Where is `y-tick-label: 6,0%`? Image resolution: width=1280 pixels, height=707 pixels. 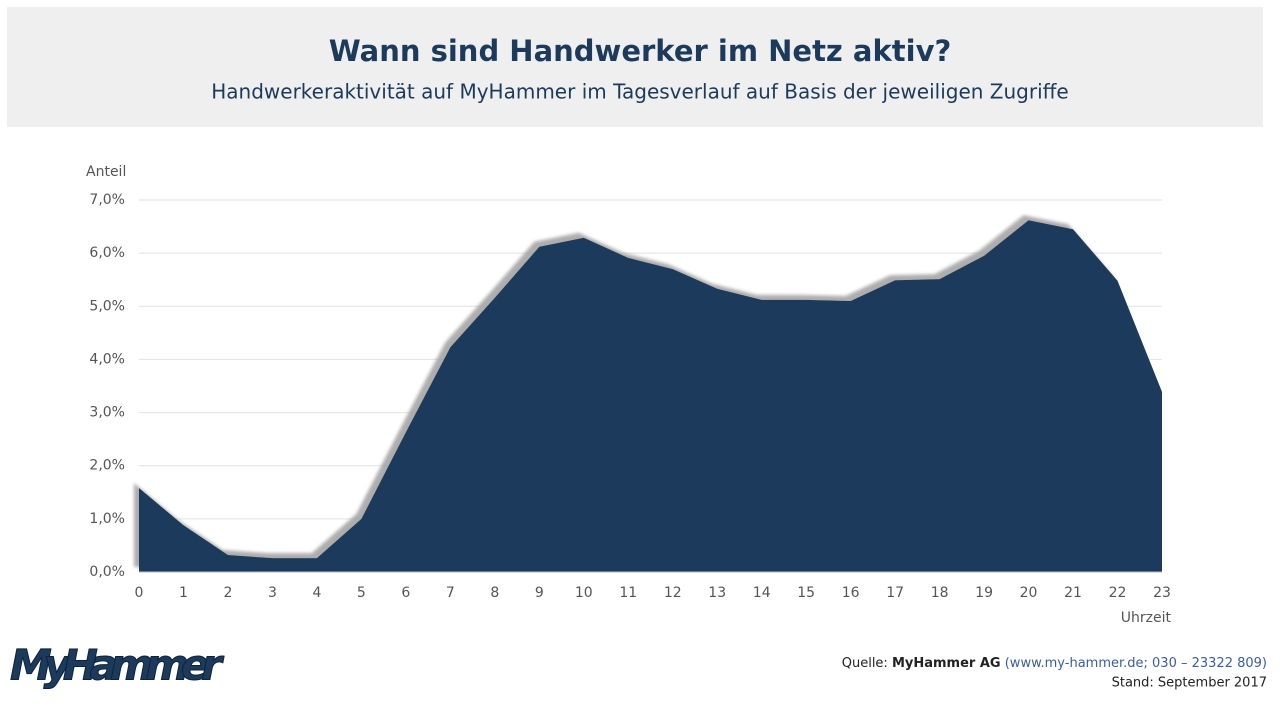 y-tick-label: 6,0% is located at coordinates (107, 253).